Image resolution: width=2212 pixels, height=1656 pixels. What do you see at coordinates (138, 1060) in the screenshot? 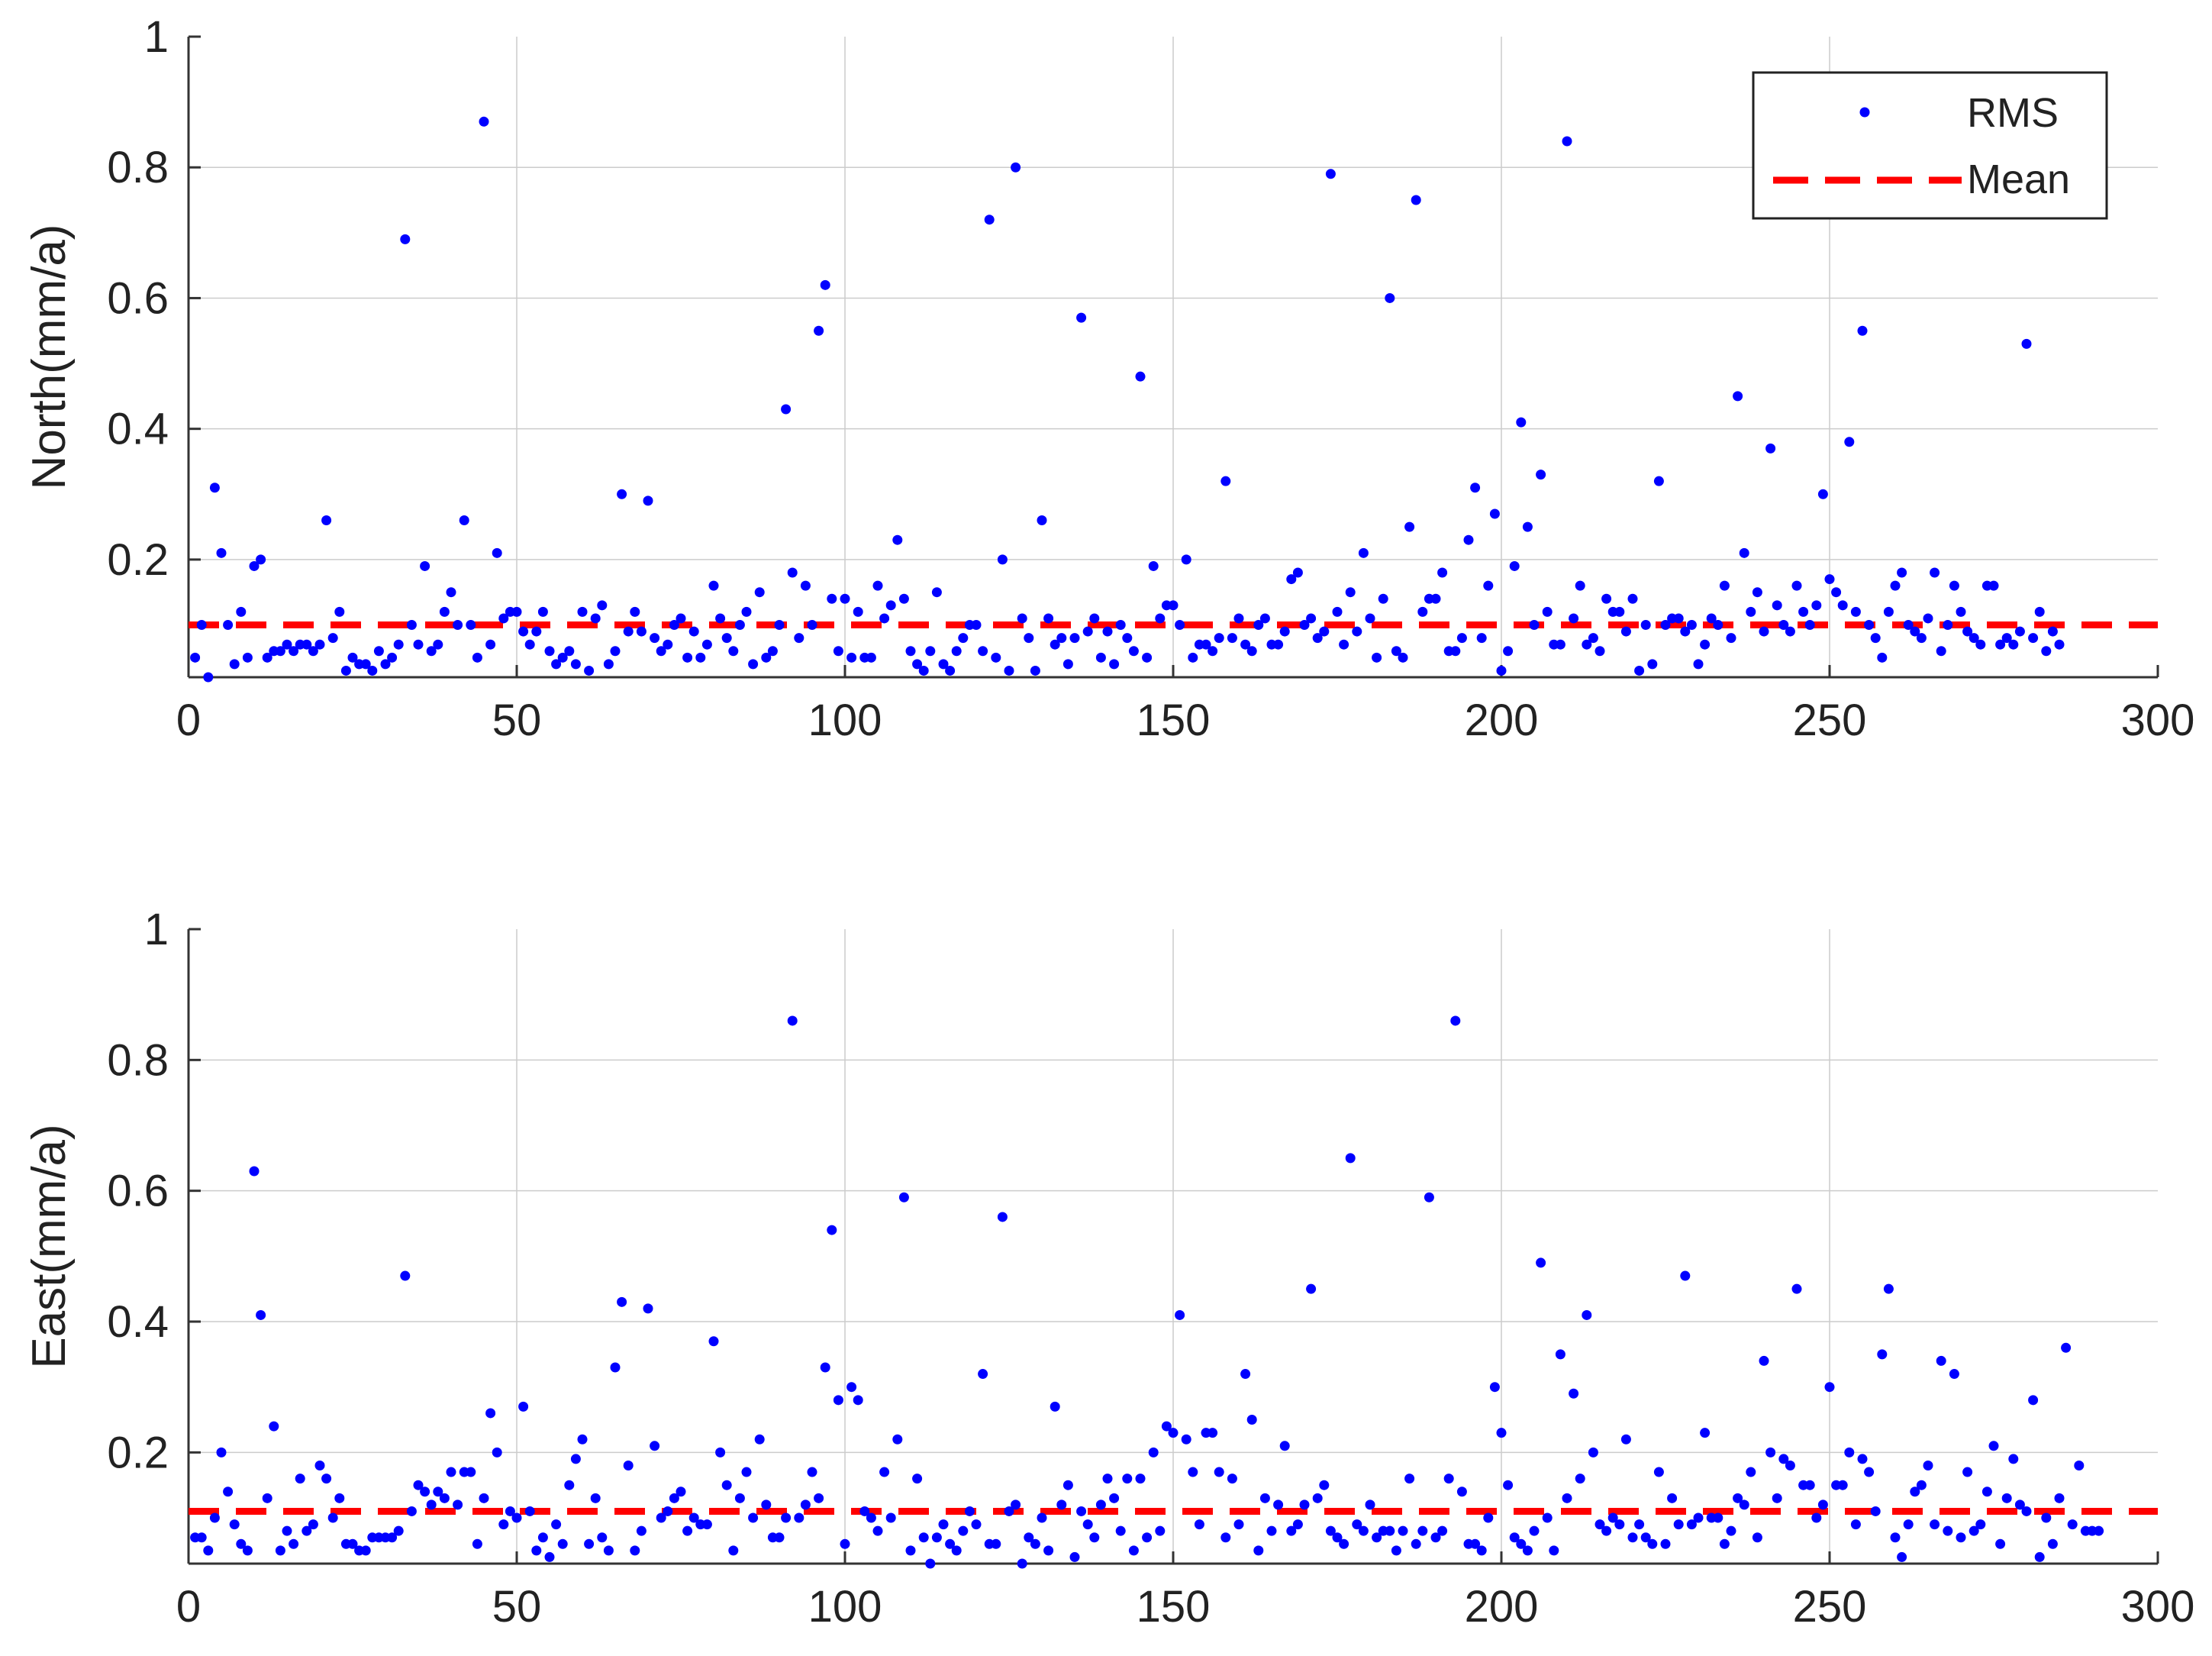
I see `y-tick-label: 0.8` at bounding box center [138, 1060].